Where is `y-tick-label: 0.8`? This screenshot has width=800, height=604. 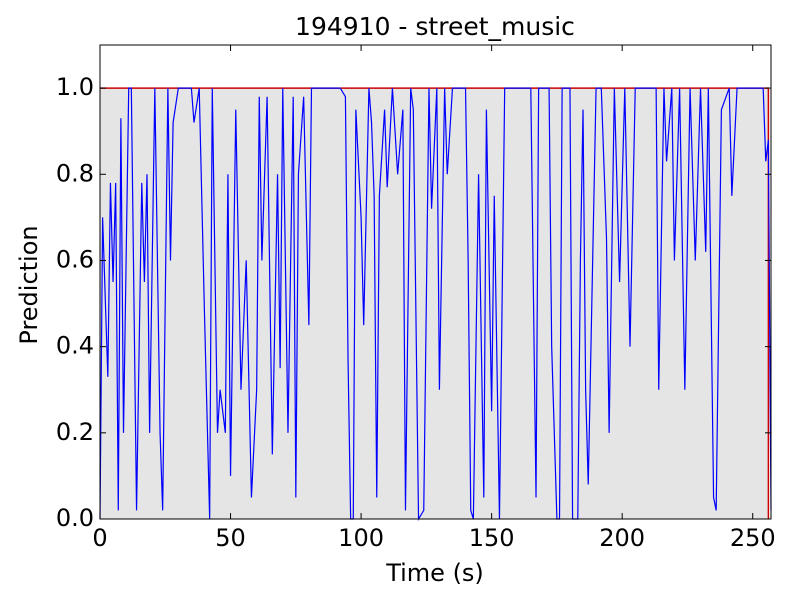 y-tick-label: 0.8 is located at coordinates (75, 173).